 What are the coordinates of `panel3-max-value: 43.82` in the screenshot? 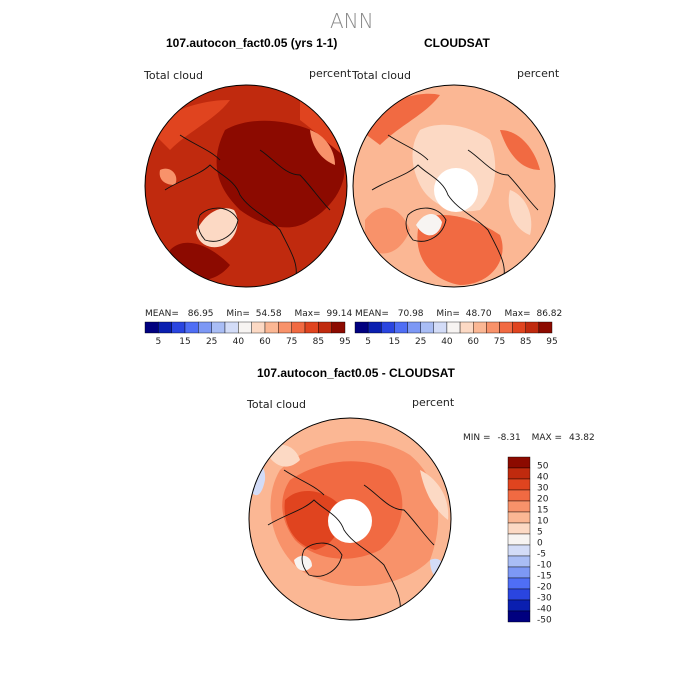 It's located at (581, 438).